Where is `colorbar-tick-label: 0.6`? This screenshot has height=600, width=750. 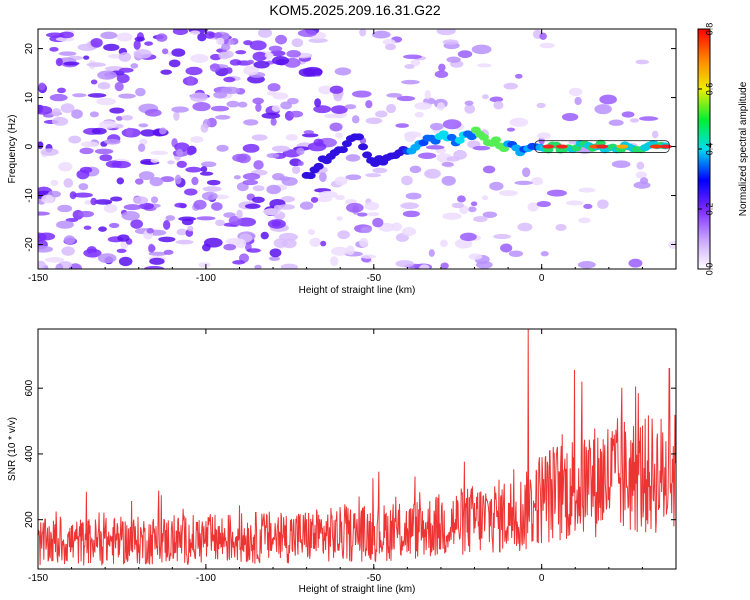 colorbar-tick-label: 0.6 is located at coordinates (709, 89).